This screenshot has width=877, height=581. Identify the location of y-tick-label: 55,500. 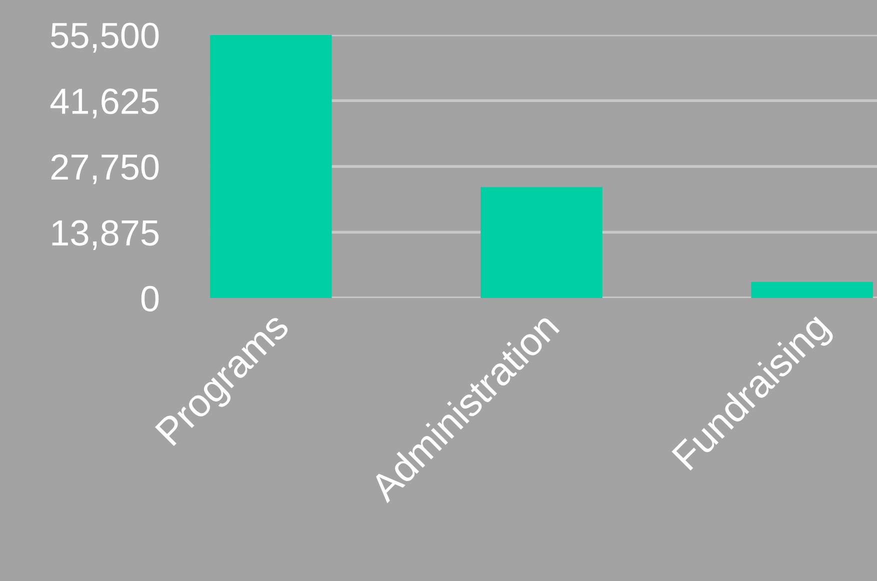
(105, 37).